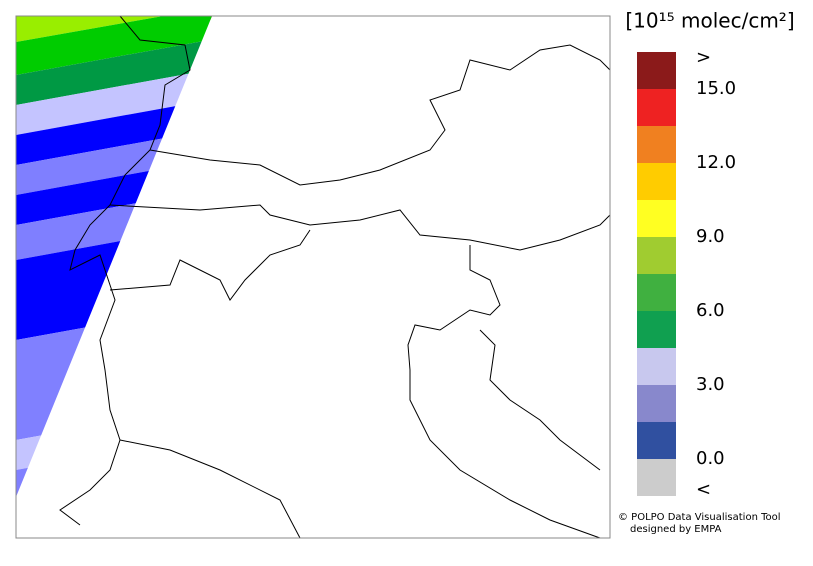 Image resolution: width=813 pixels, height=566 pixels. Describe the element at coordinates (710, 458) in the screenshot. I see `colorbar-label: 0.0` at that location.